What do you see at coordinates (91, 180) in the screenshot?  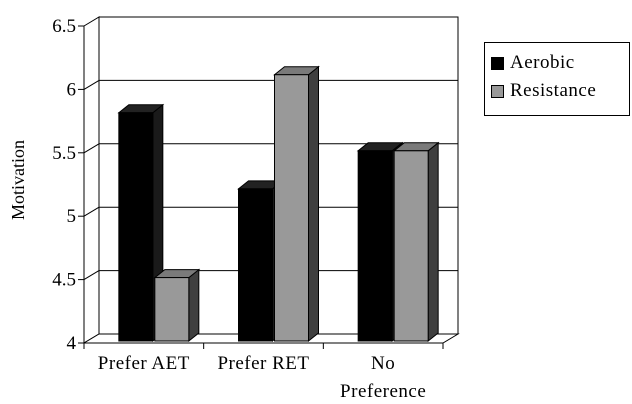 I see `side-wall` at bounding box center [91, 180].